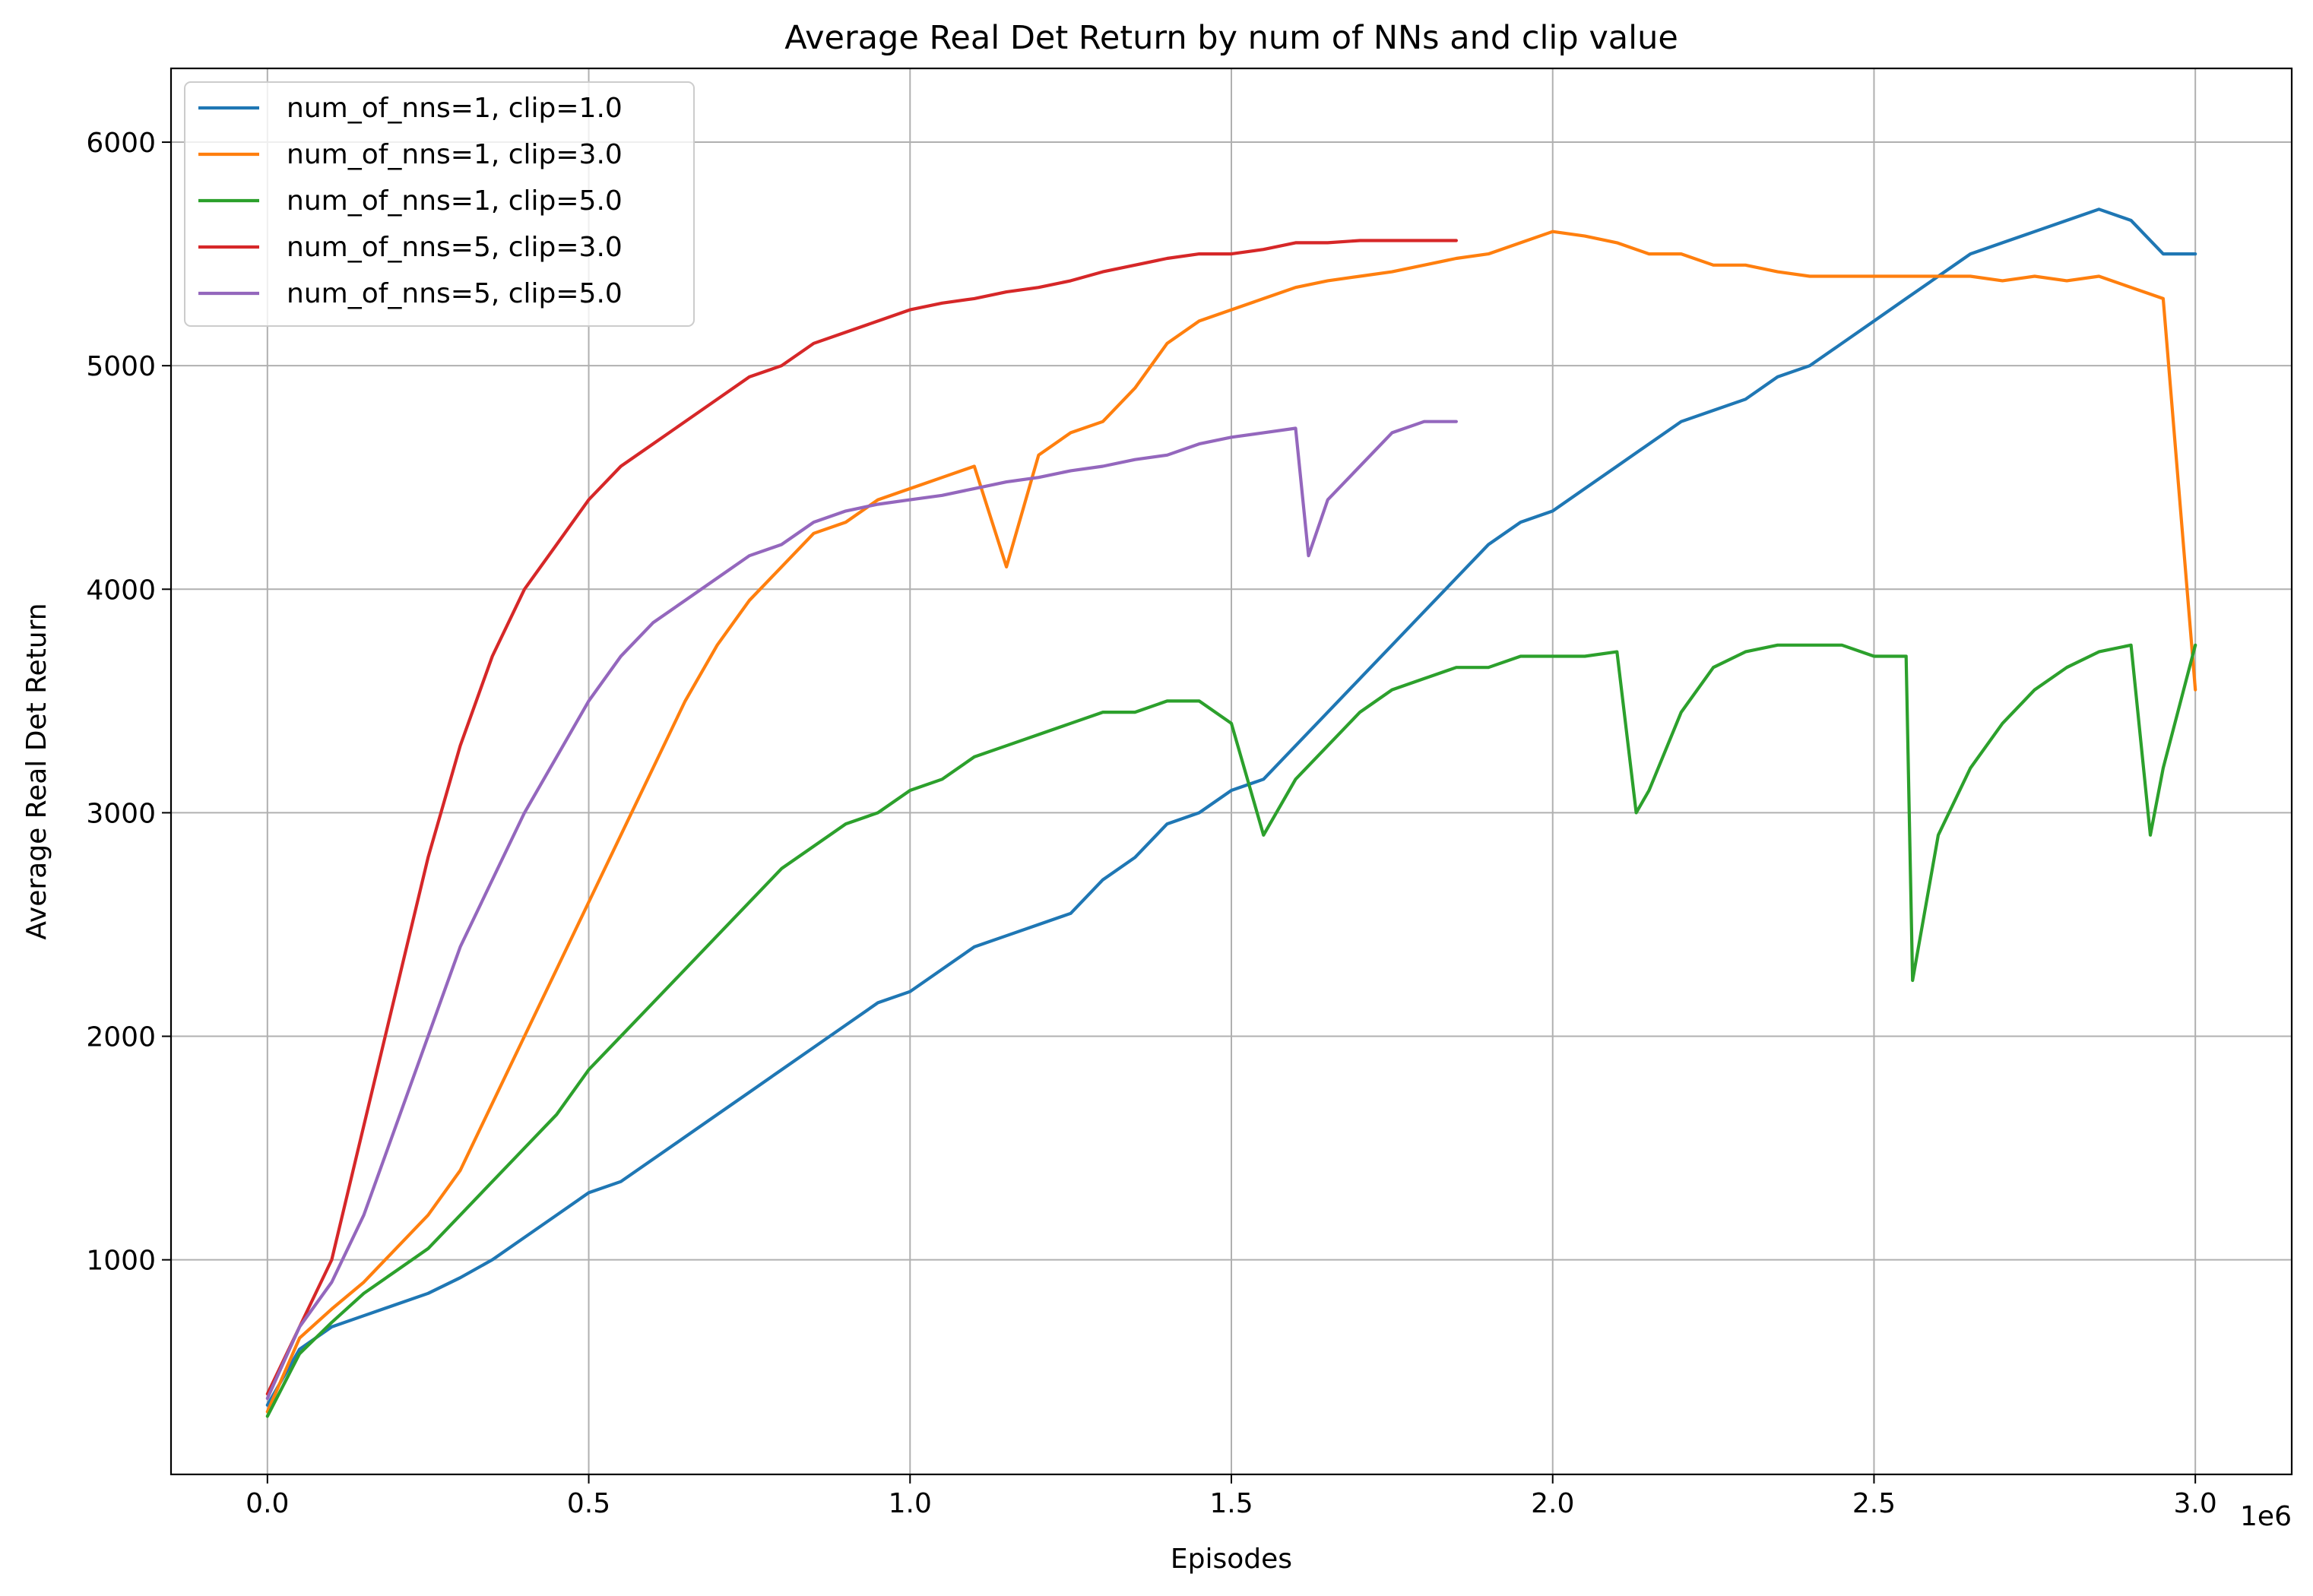  What do you see at coordinates (455, 155) in the screenshot?
I see `legend-label: num_of_nns=1, clip=3.0` at bounding box center [455, 155].